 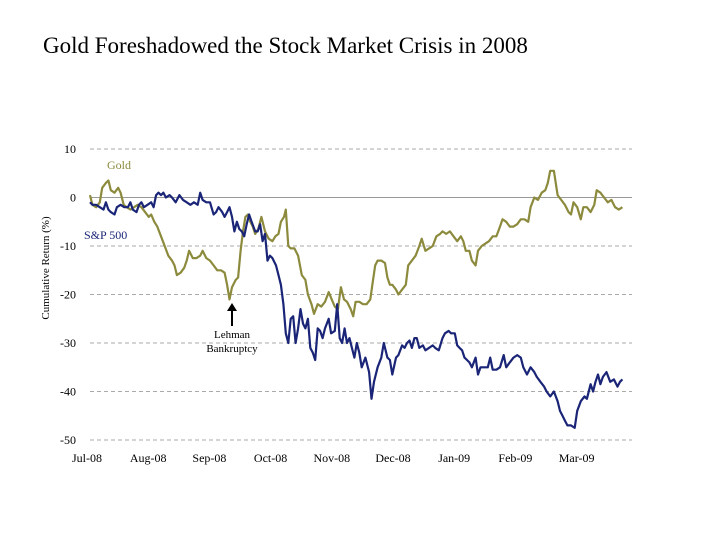 What do you see at coordinates (232, 349) in the screenshot?
I see `annotation-line-2: Bankruptcy` at bounding box center [232, 349].